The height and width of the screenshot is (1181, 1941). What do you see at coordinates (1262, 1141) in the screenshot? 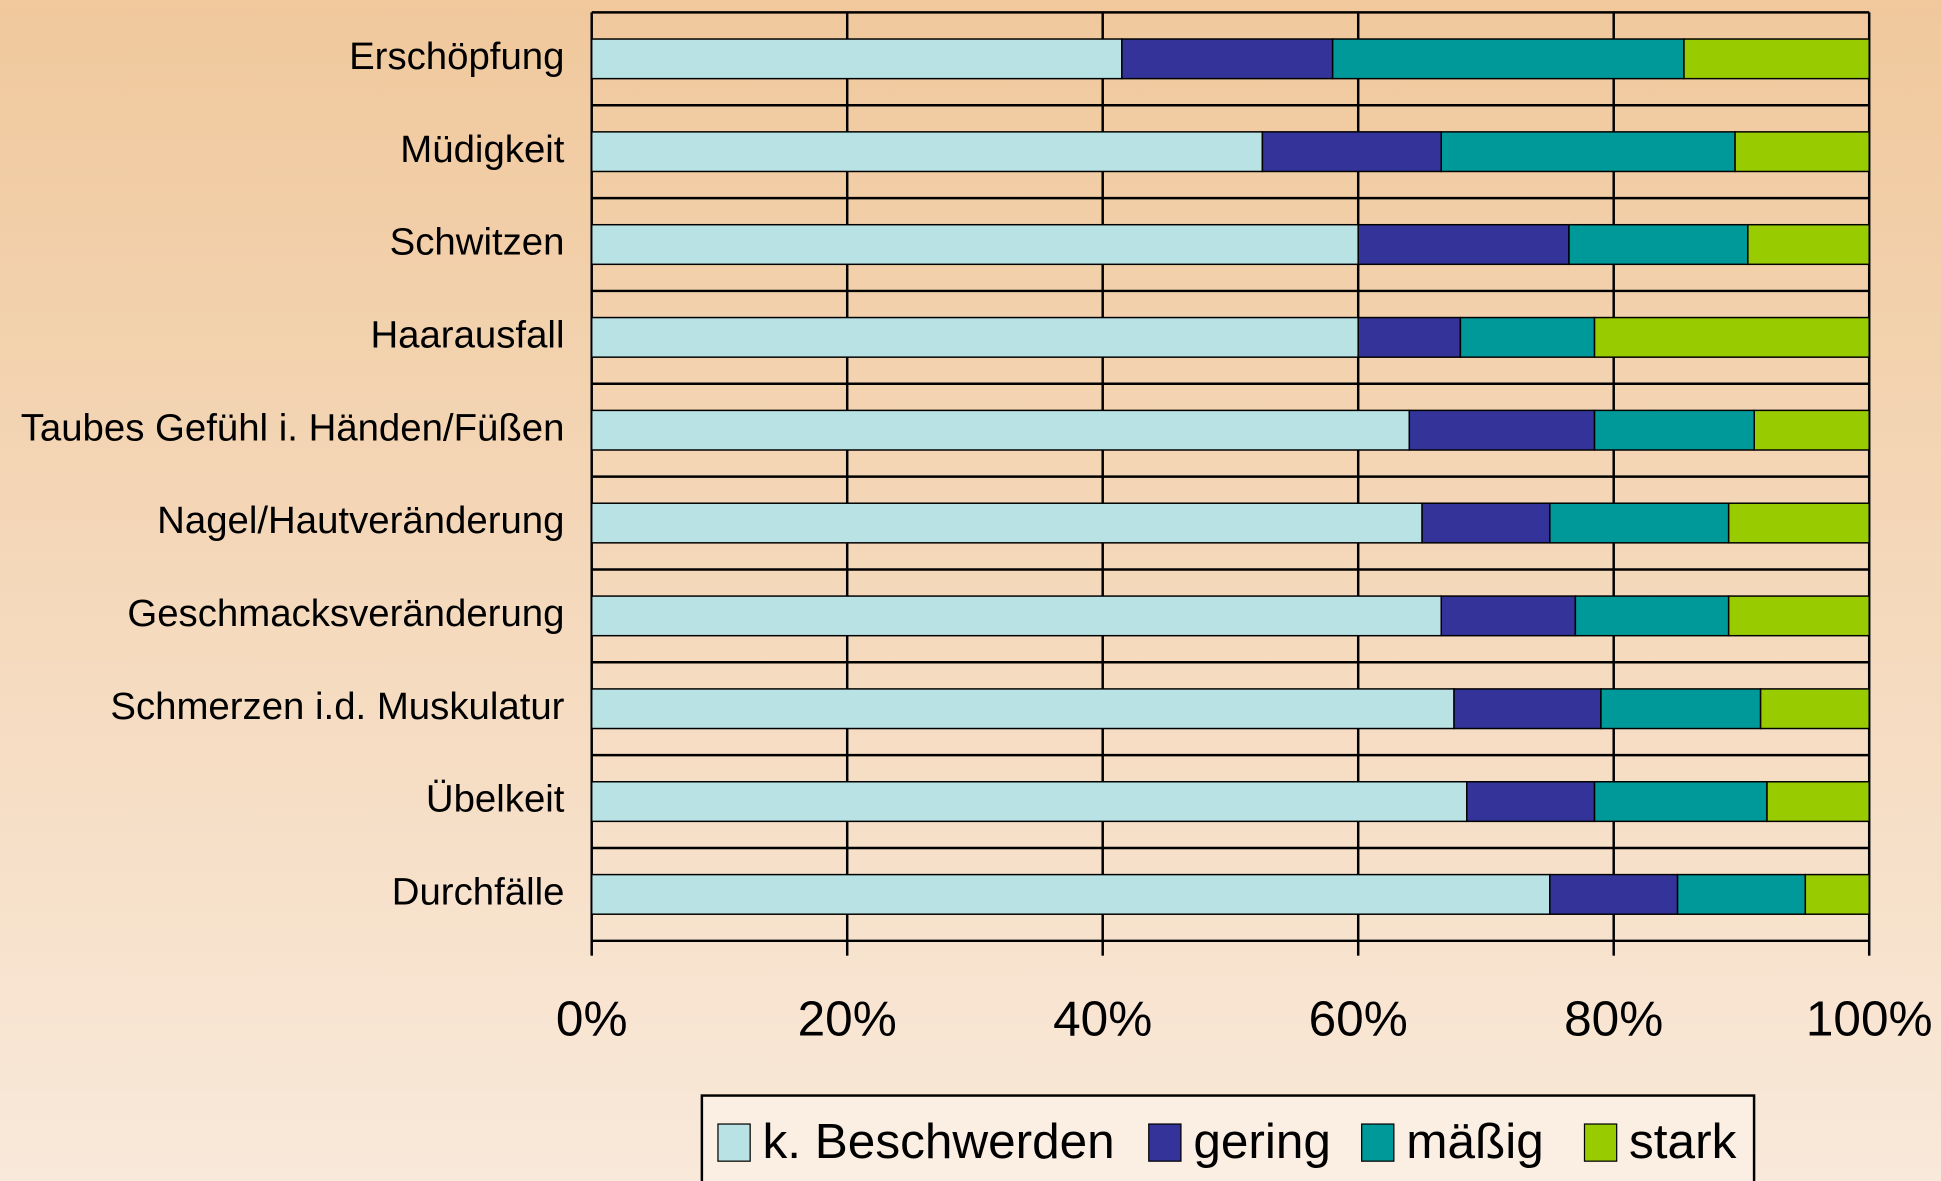
I see `legend-label: gering` at bounding box center [1262, 1141].